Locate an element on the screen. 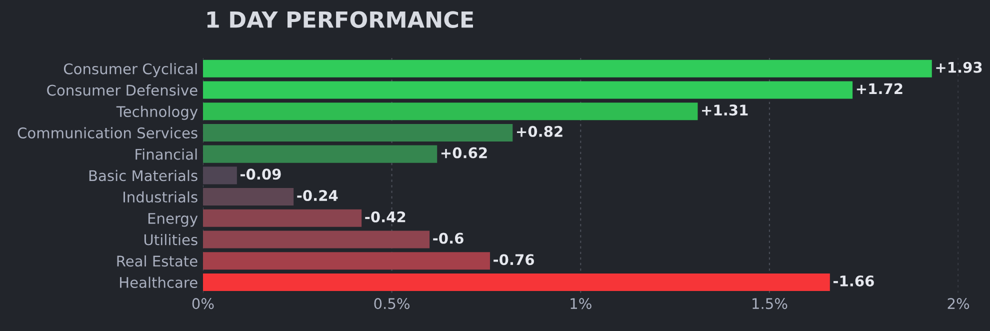  x-tick-label: 2% is located at coordinates (959, 304).